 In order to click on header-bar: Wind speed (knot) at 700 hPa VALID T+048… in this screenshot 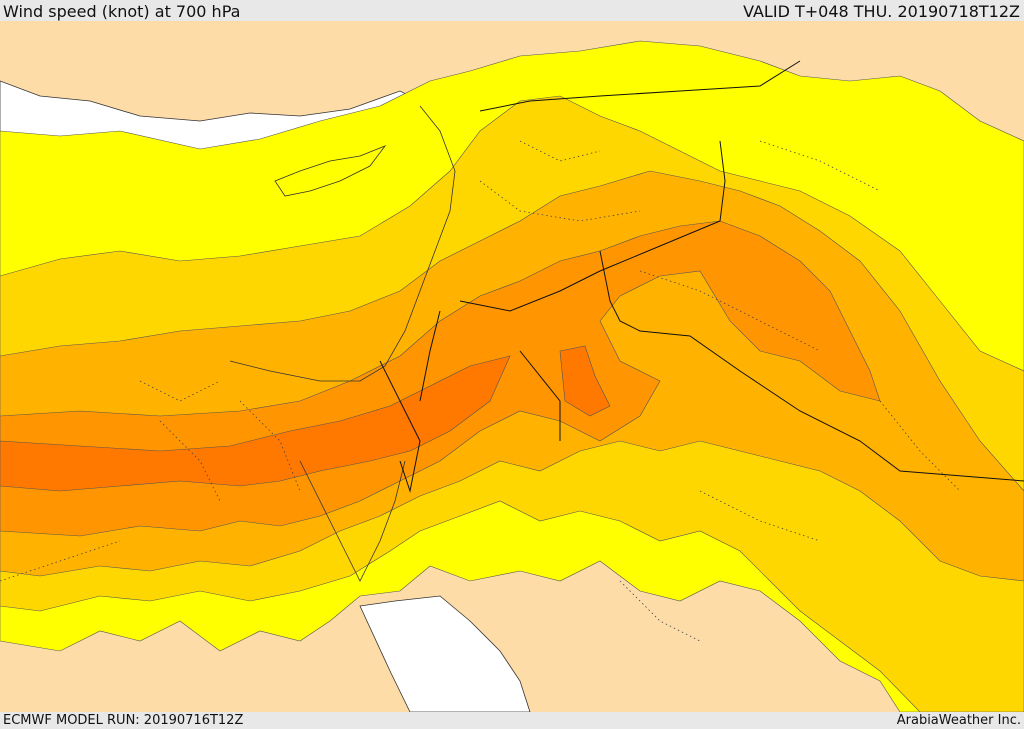, I will do `click(512, 10)`.